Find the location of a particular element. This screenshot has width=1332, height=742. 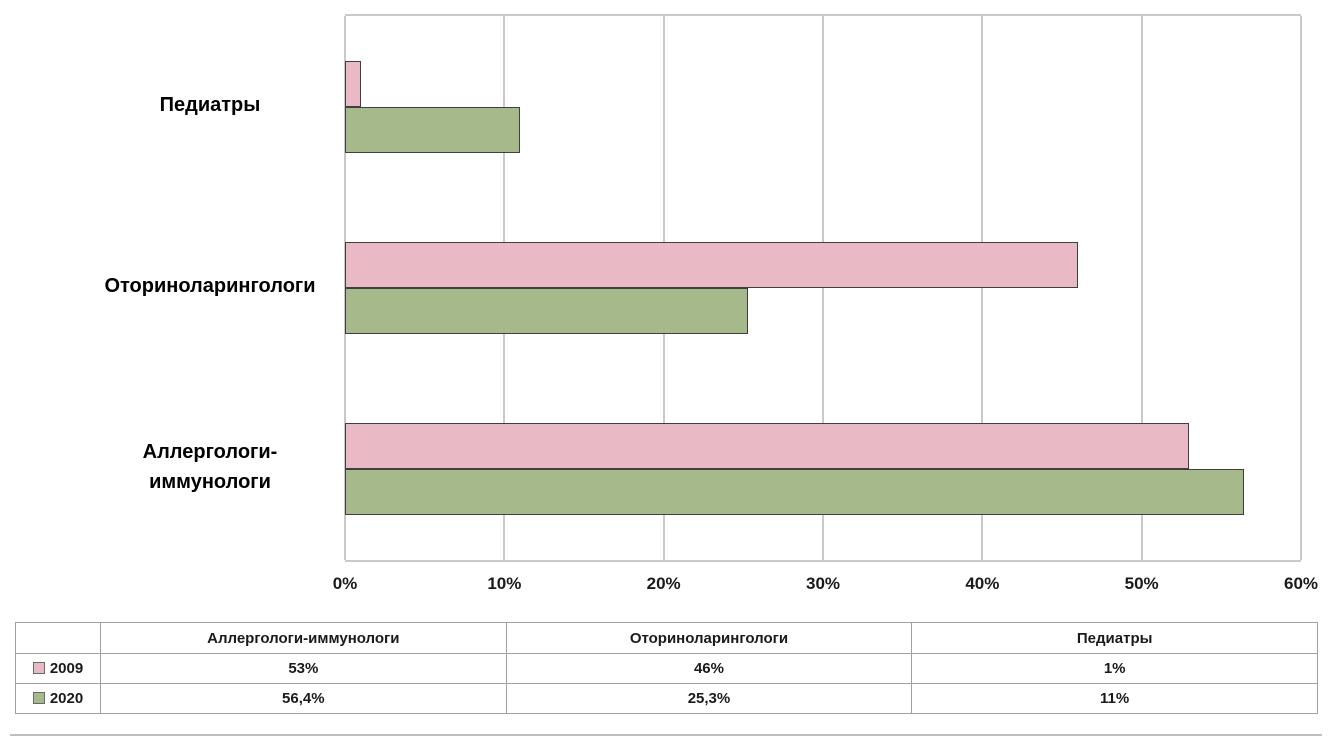

x-tick-label: 40% is located at coordinates (982, 583).